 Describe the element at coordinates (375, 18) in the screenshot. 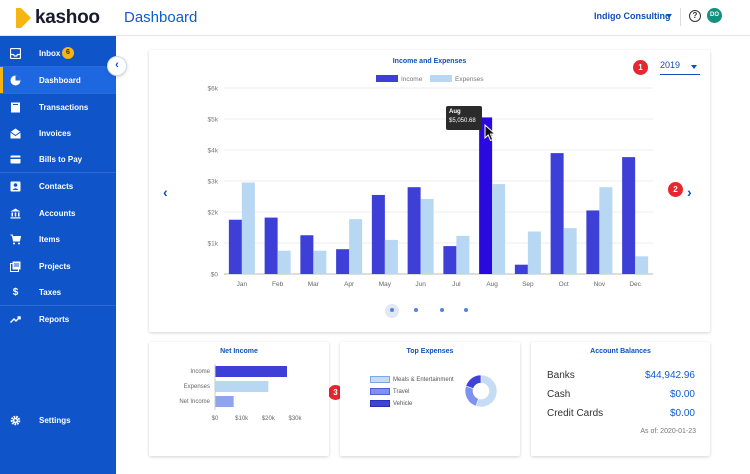

I see `top-bar: kashoo Dashboard Indigo Consulting ? DO` at that location.